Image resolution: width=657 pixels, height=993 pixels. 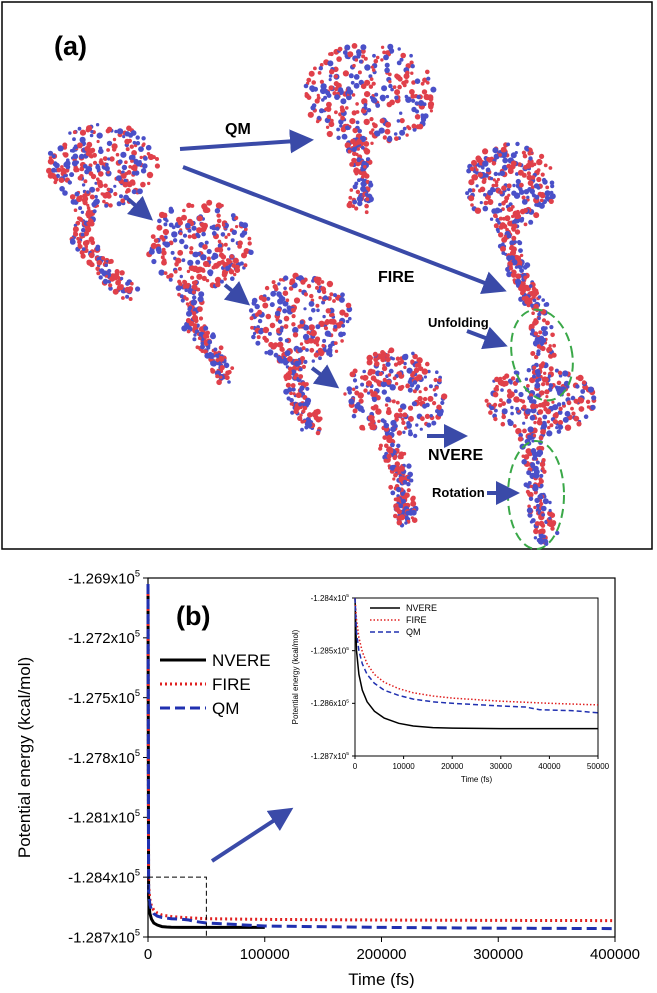 What do you see at coordinates (330, 651) in the screenshot?
I see `y-tick-label: -1.285x10⁵` at bounding box center [330, 651].